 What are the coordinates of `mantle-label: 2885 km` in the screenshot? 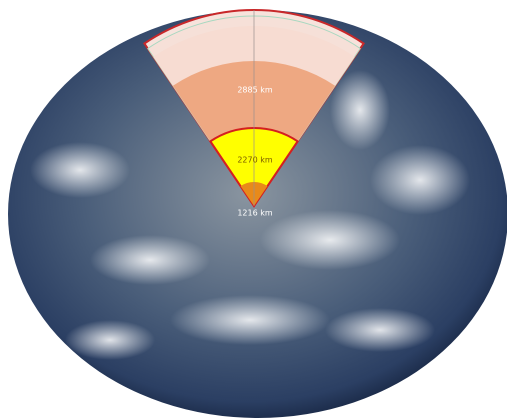 It's located at (255, 90).